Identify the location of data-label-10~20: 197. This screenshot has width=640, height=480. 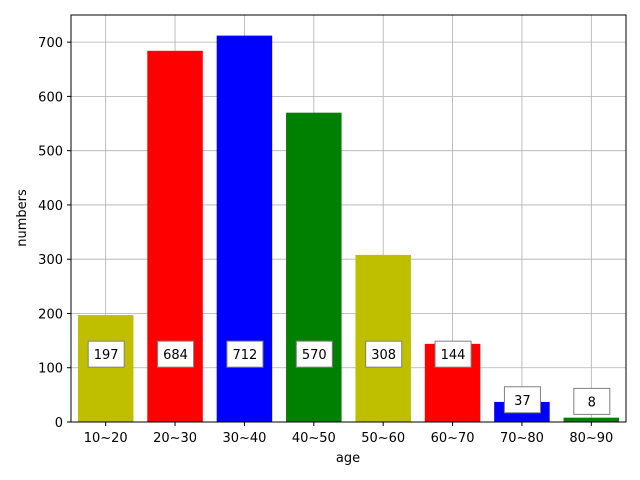
(106, 354).